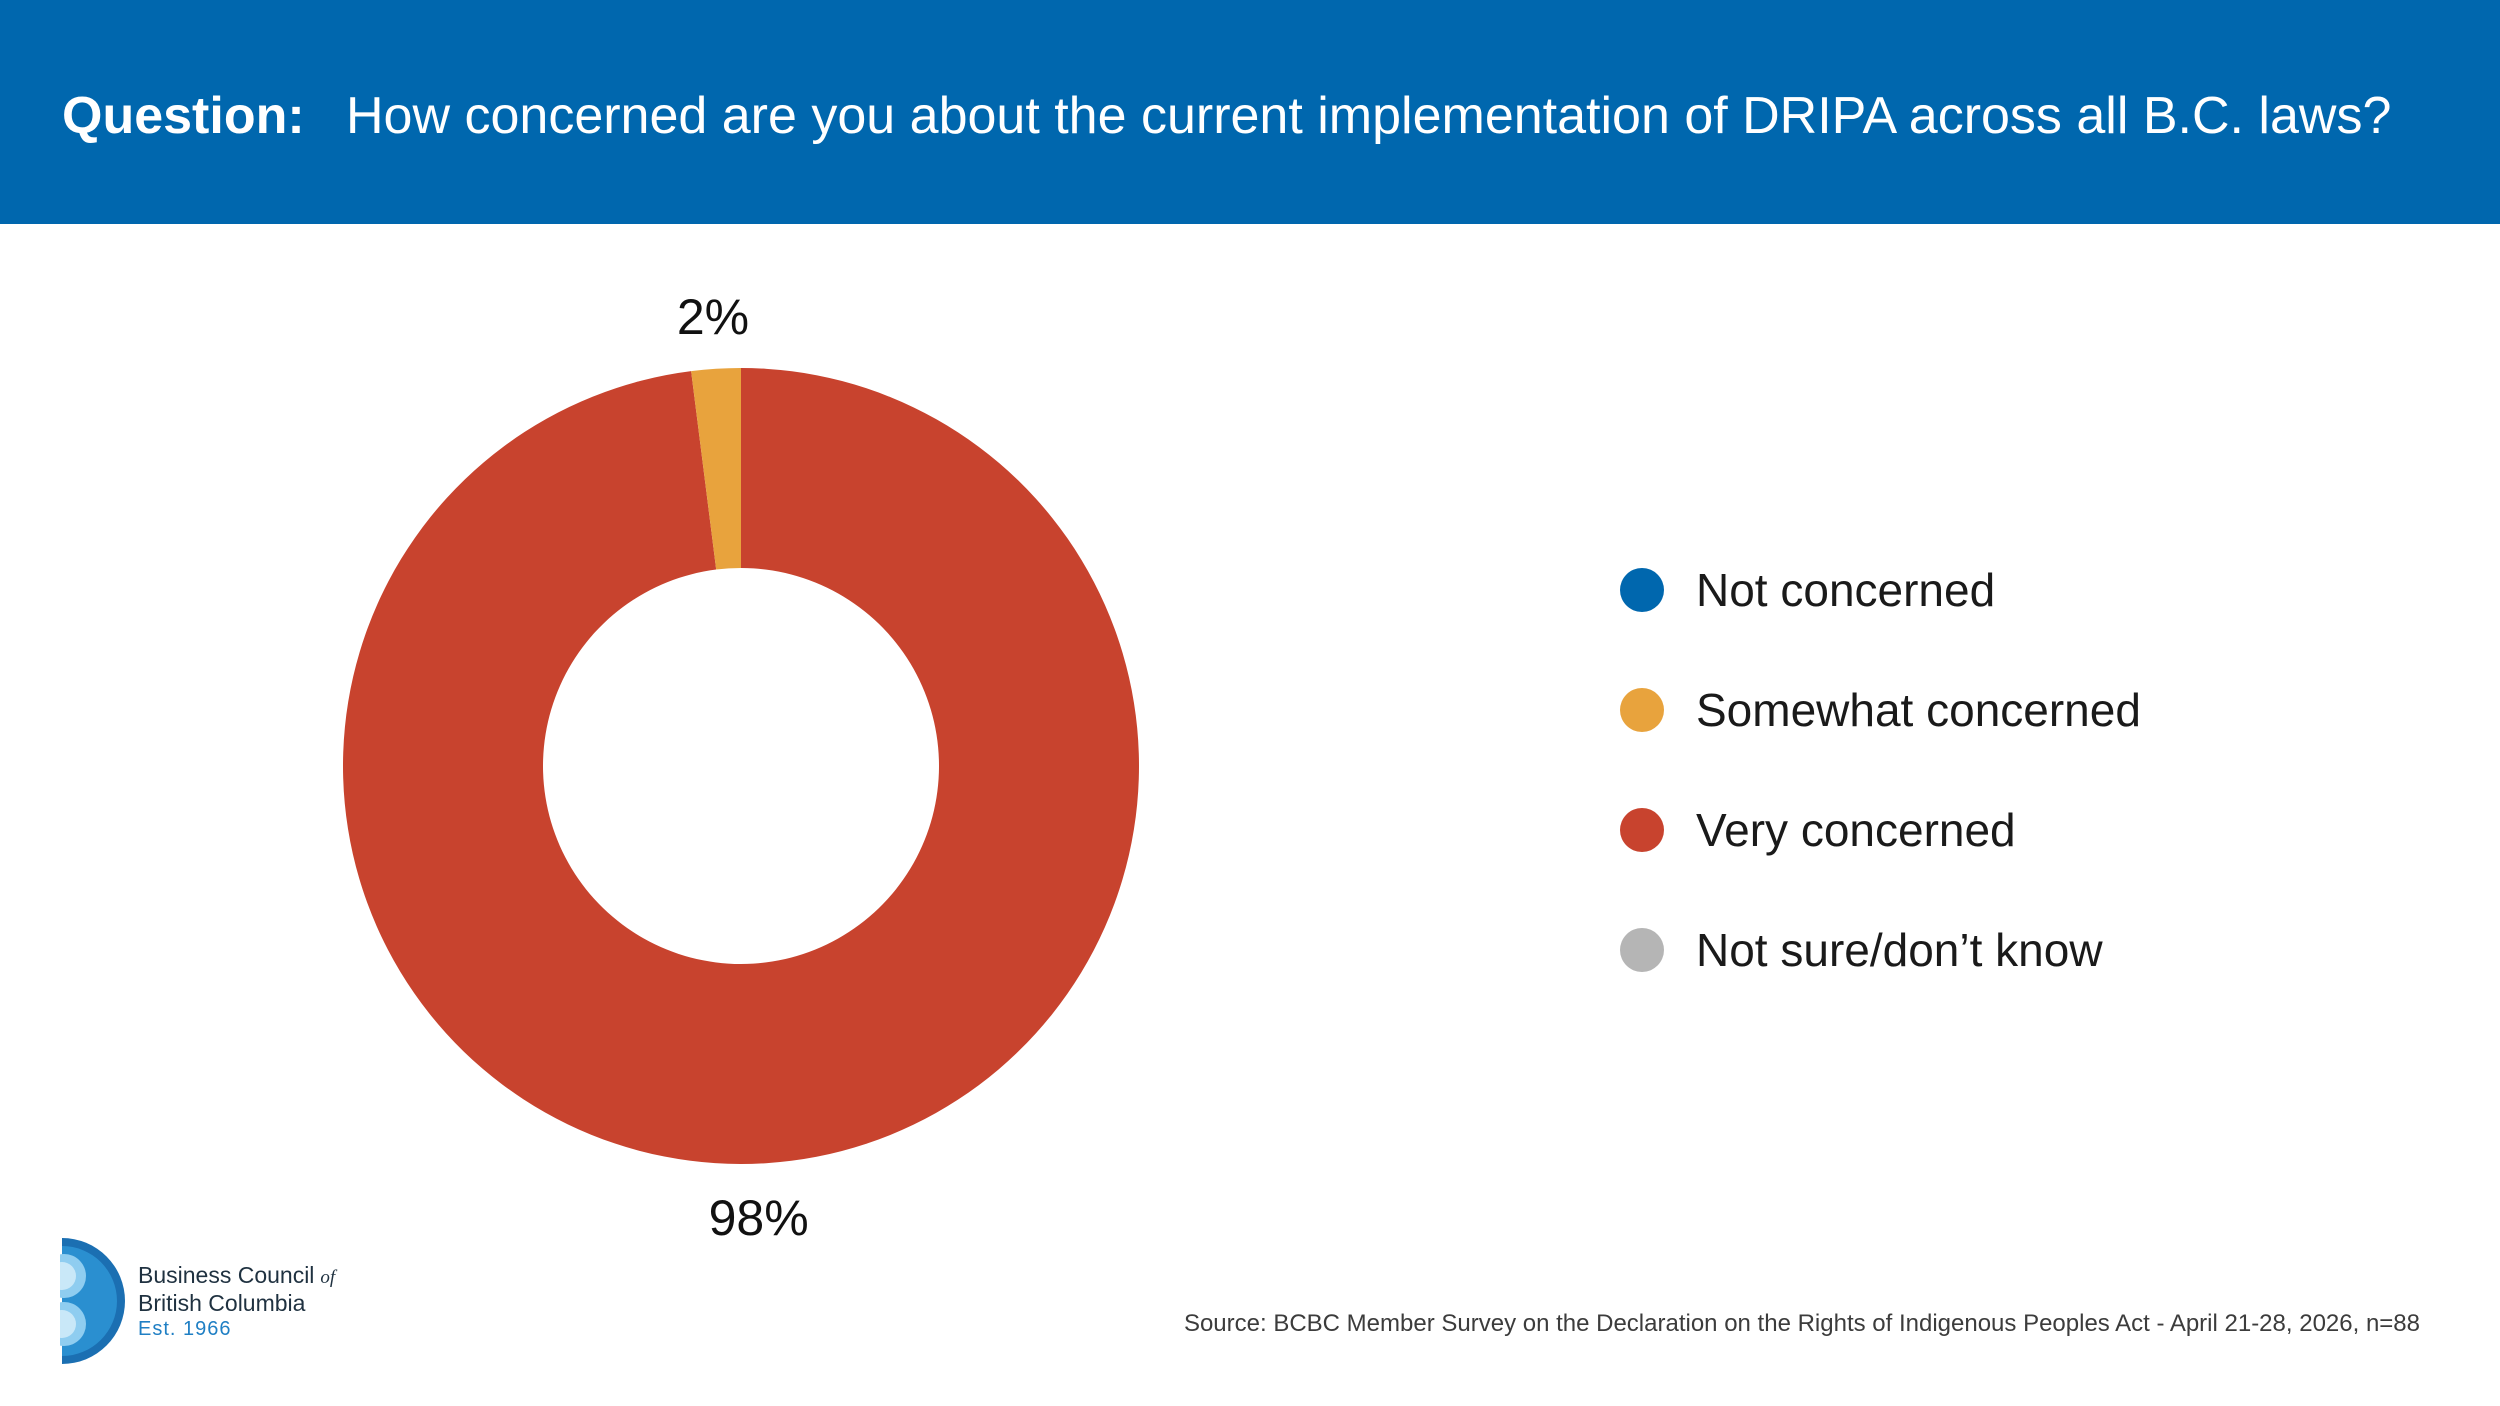 The height and width of the screenshot is (1406, 2500). What do you see at coordinates (713, 317) in the screenshot?
I see `data-label-somewhat-concerned: 2%` at bounding box center [713, 317].